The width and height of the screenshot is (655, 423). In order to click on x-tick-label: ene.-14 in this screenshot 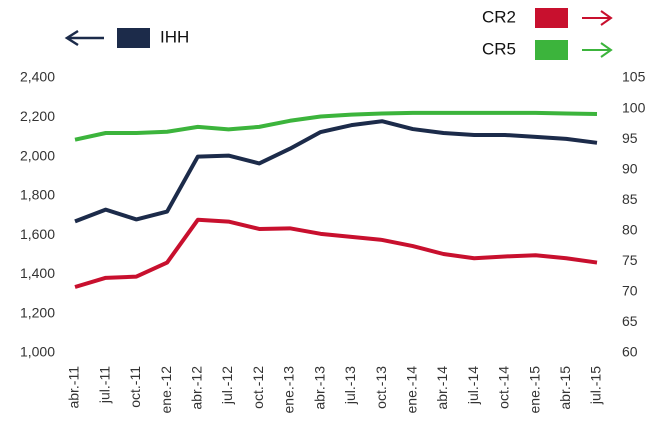, I will do `click(411, 390)`.